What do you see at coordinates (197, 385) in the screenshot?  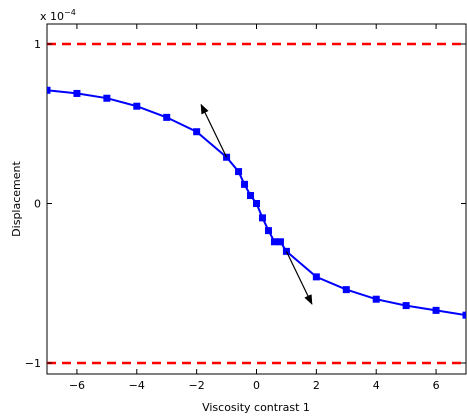 I see `x-tick-label: −2` at bounding box center [197, 385].